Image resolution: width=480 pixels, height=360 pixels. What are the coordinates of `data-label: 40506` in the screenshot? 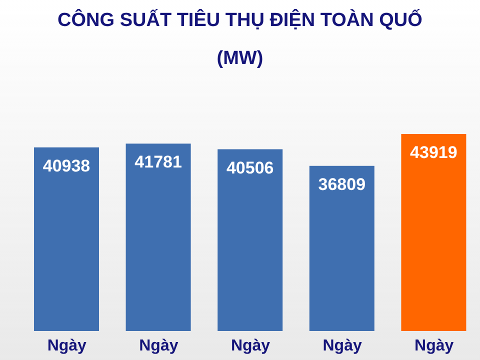 It's located at (250, 168).